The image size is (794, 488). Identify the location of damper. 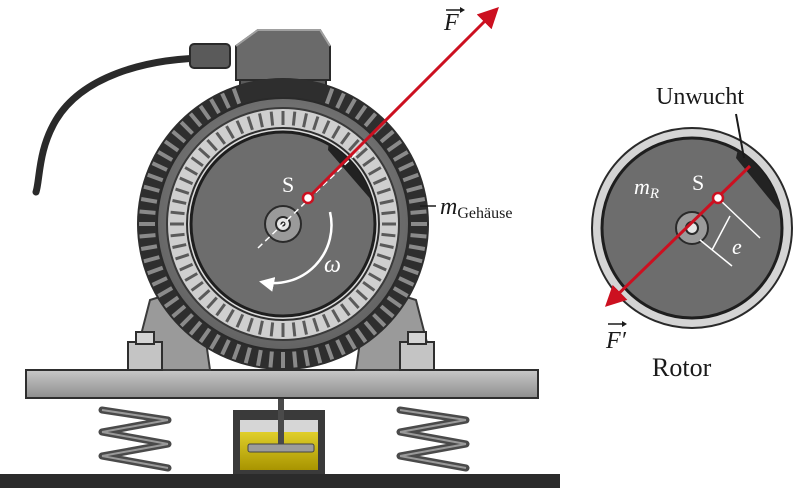
(279, 436).